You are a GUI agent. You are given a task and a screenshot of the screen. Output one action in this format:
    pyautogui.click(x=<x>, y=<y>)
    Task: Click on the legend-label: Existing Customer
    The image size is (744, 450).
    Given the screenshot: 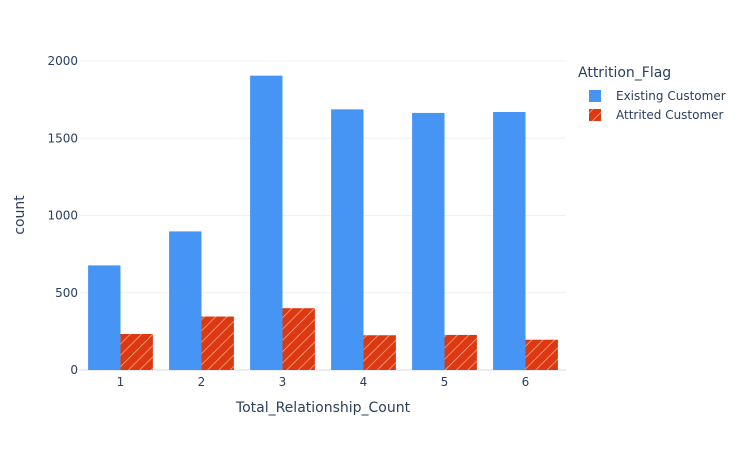 What is the action you would take?
    pyautogui.click(x=671, y=96)
    